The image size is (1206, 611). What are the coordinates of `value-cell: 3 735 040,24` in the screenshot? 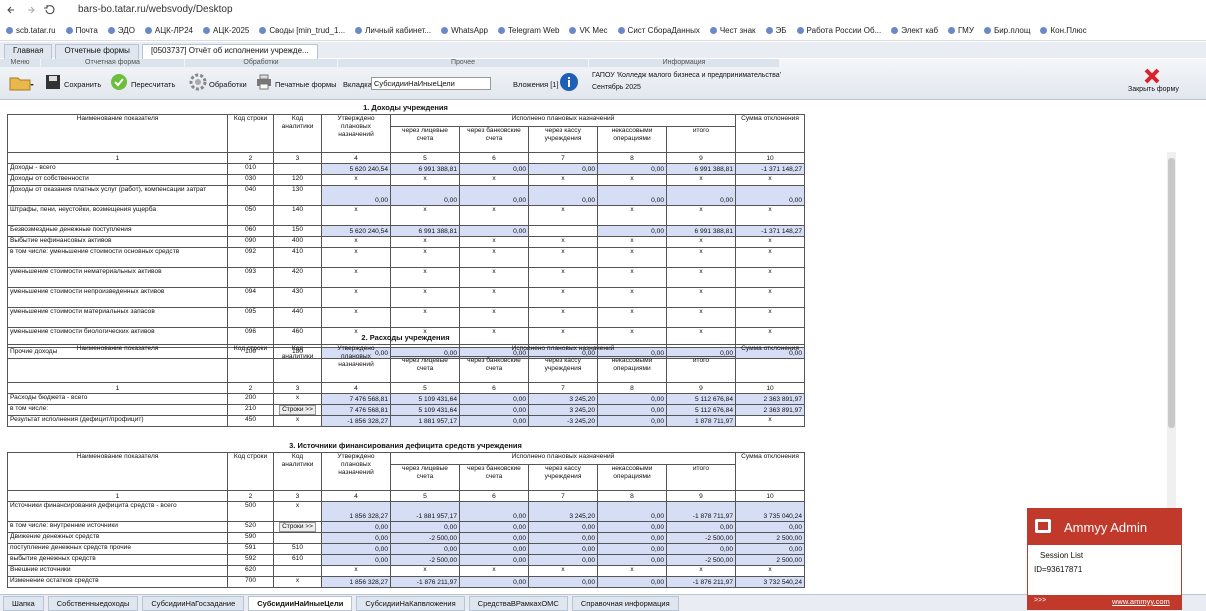 It's located at (770, 511).